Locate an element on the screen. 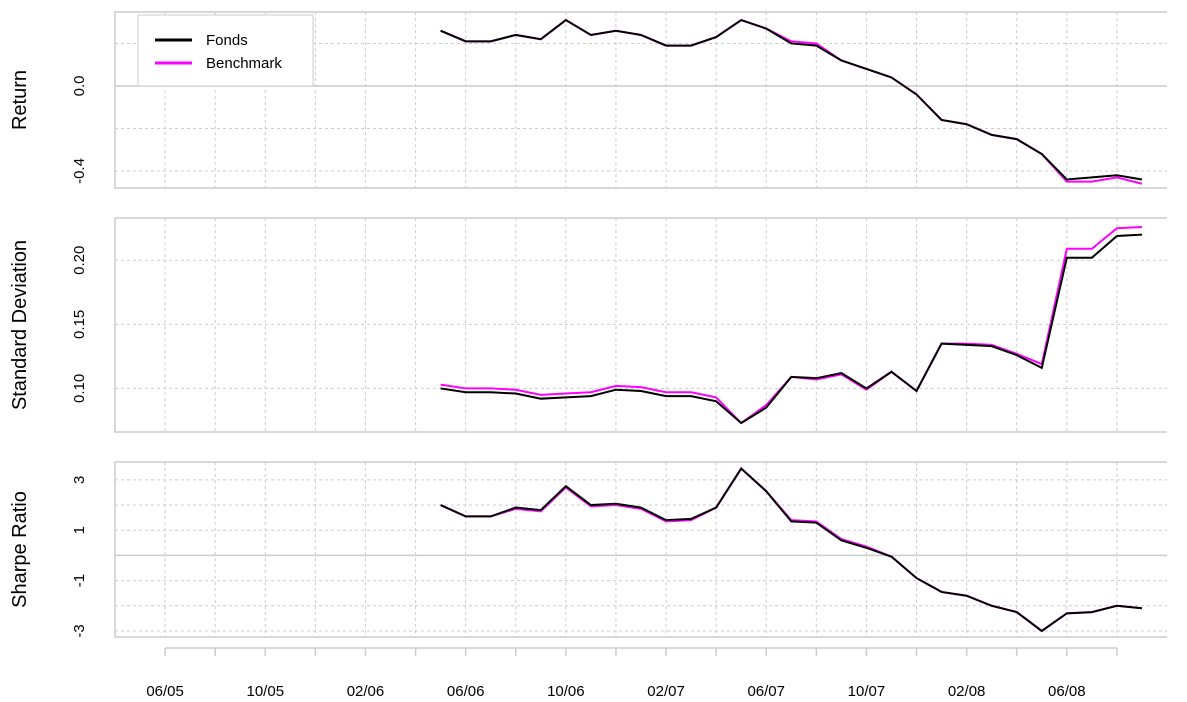 The width and height of the screenshot is (1187, 702). x-tick-label: 06/05 is located at coordinates (165, 691).